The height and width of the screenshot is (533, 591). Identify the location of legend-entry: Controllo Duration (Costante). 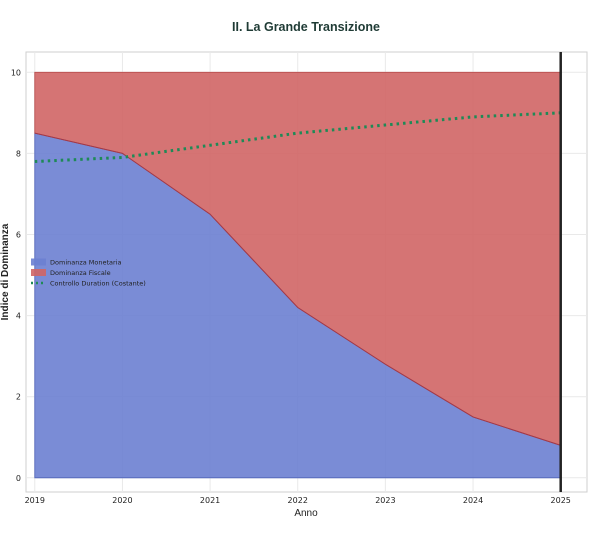
(98, 284).